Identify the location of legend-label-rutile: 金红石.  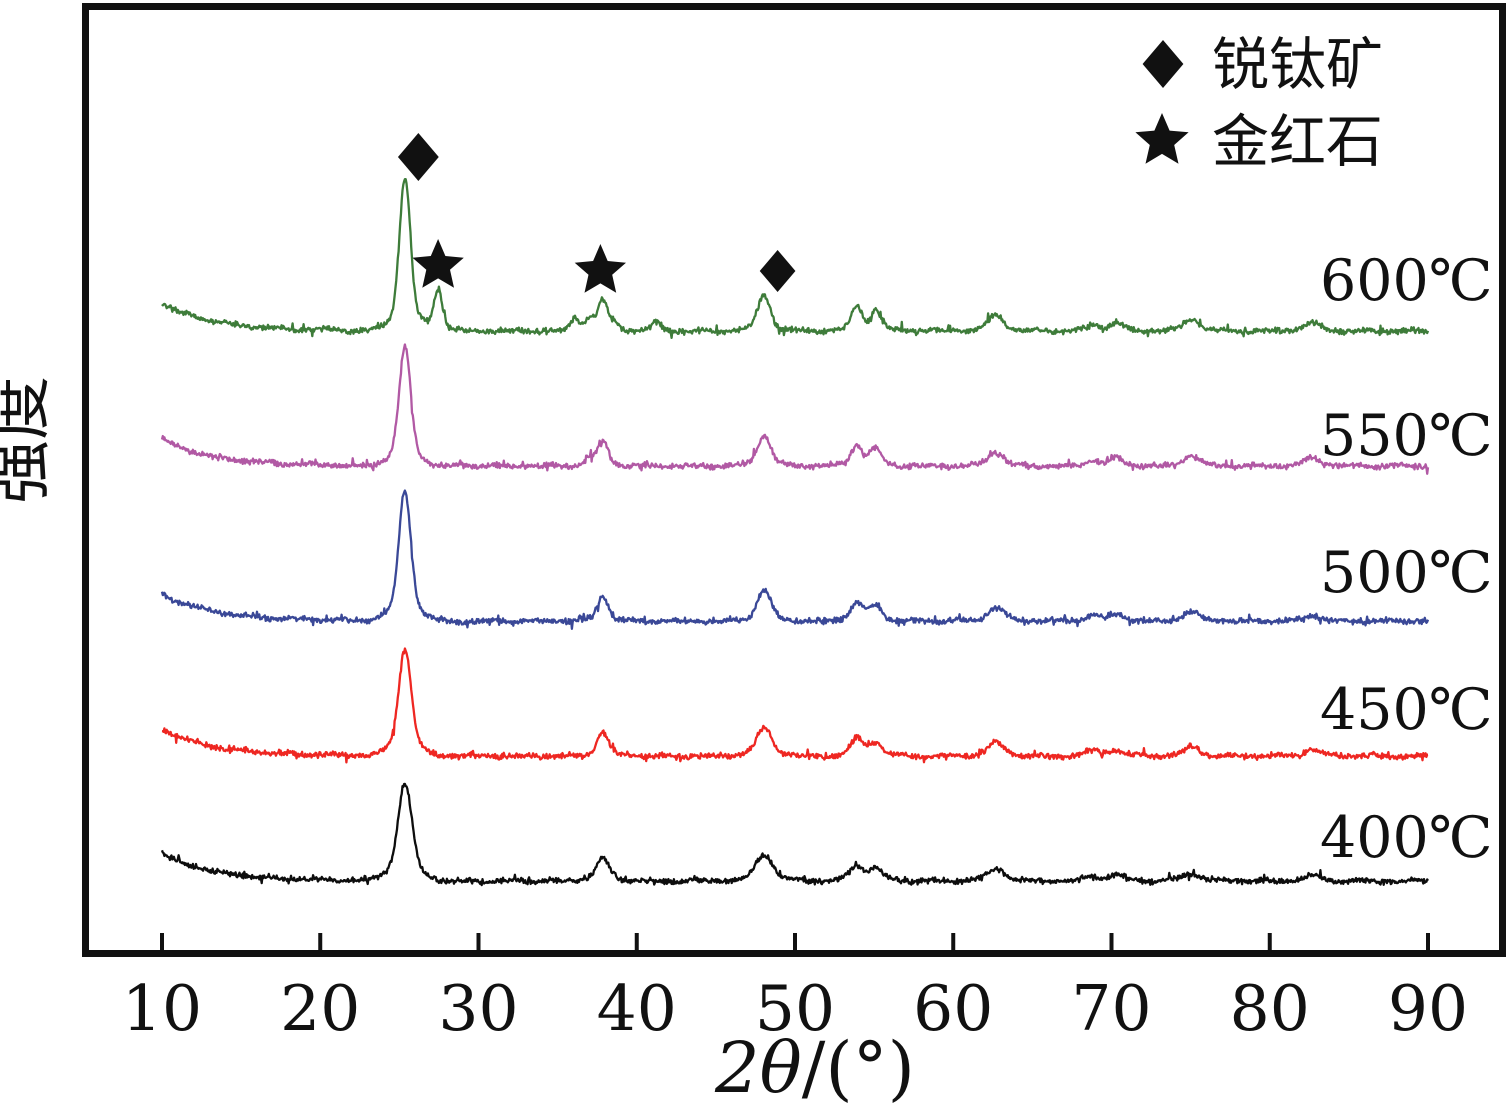
(1297, 142).